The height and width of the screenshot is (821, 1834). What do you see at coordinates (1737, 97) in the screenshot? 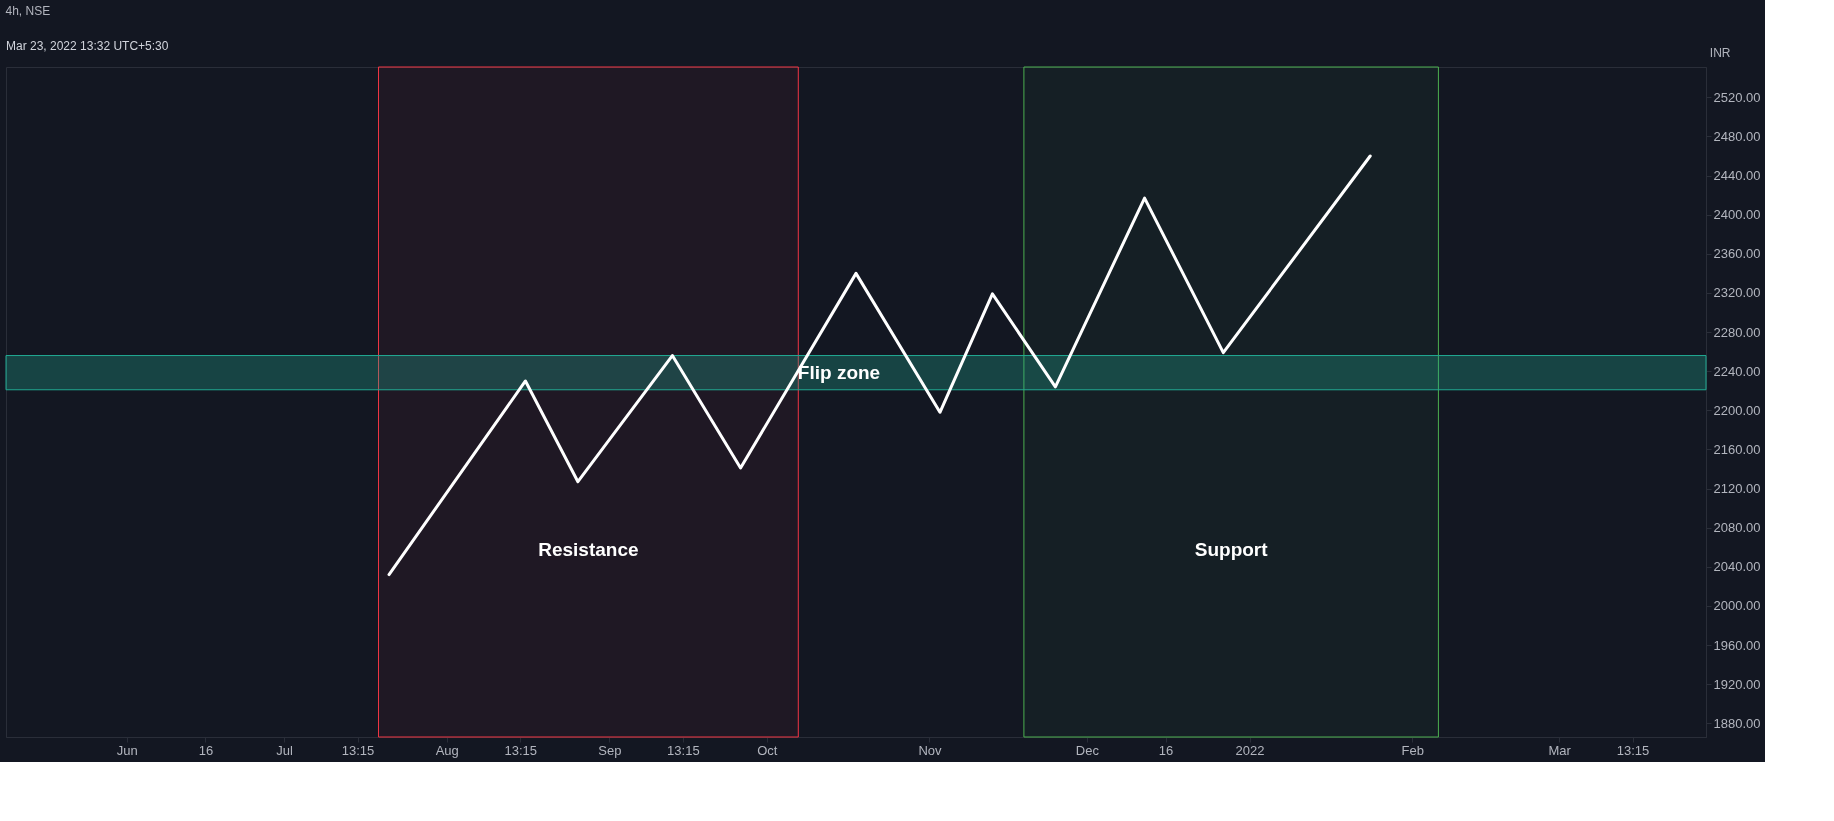
I see `y-tick-label: 2520.00` at bounding box center [1737, 97].